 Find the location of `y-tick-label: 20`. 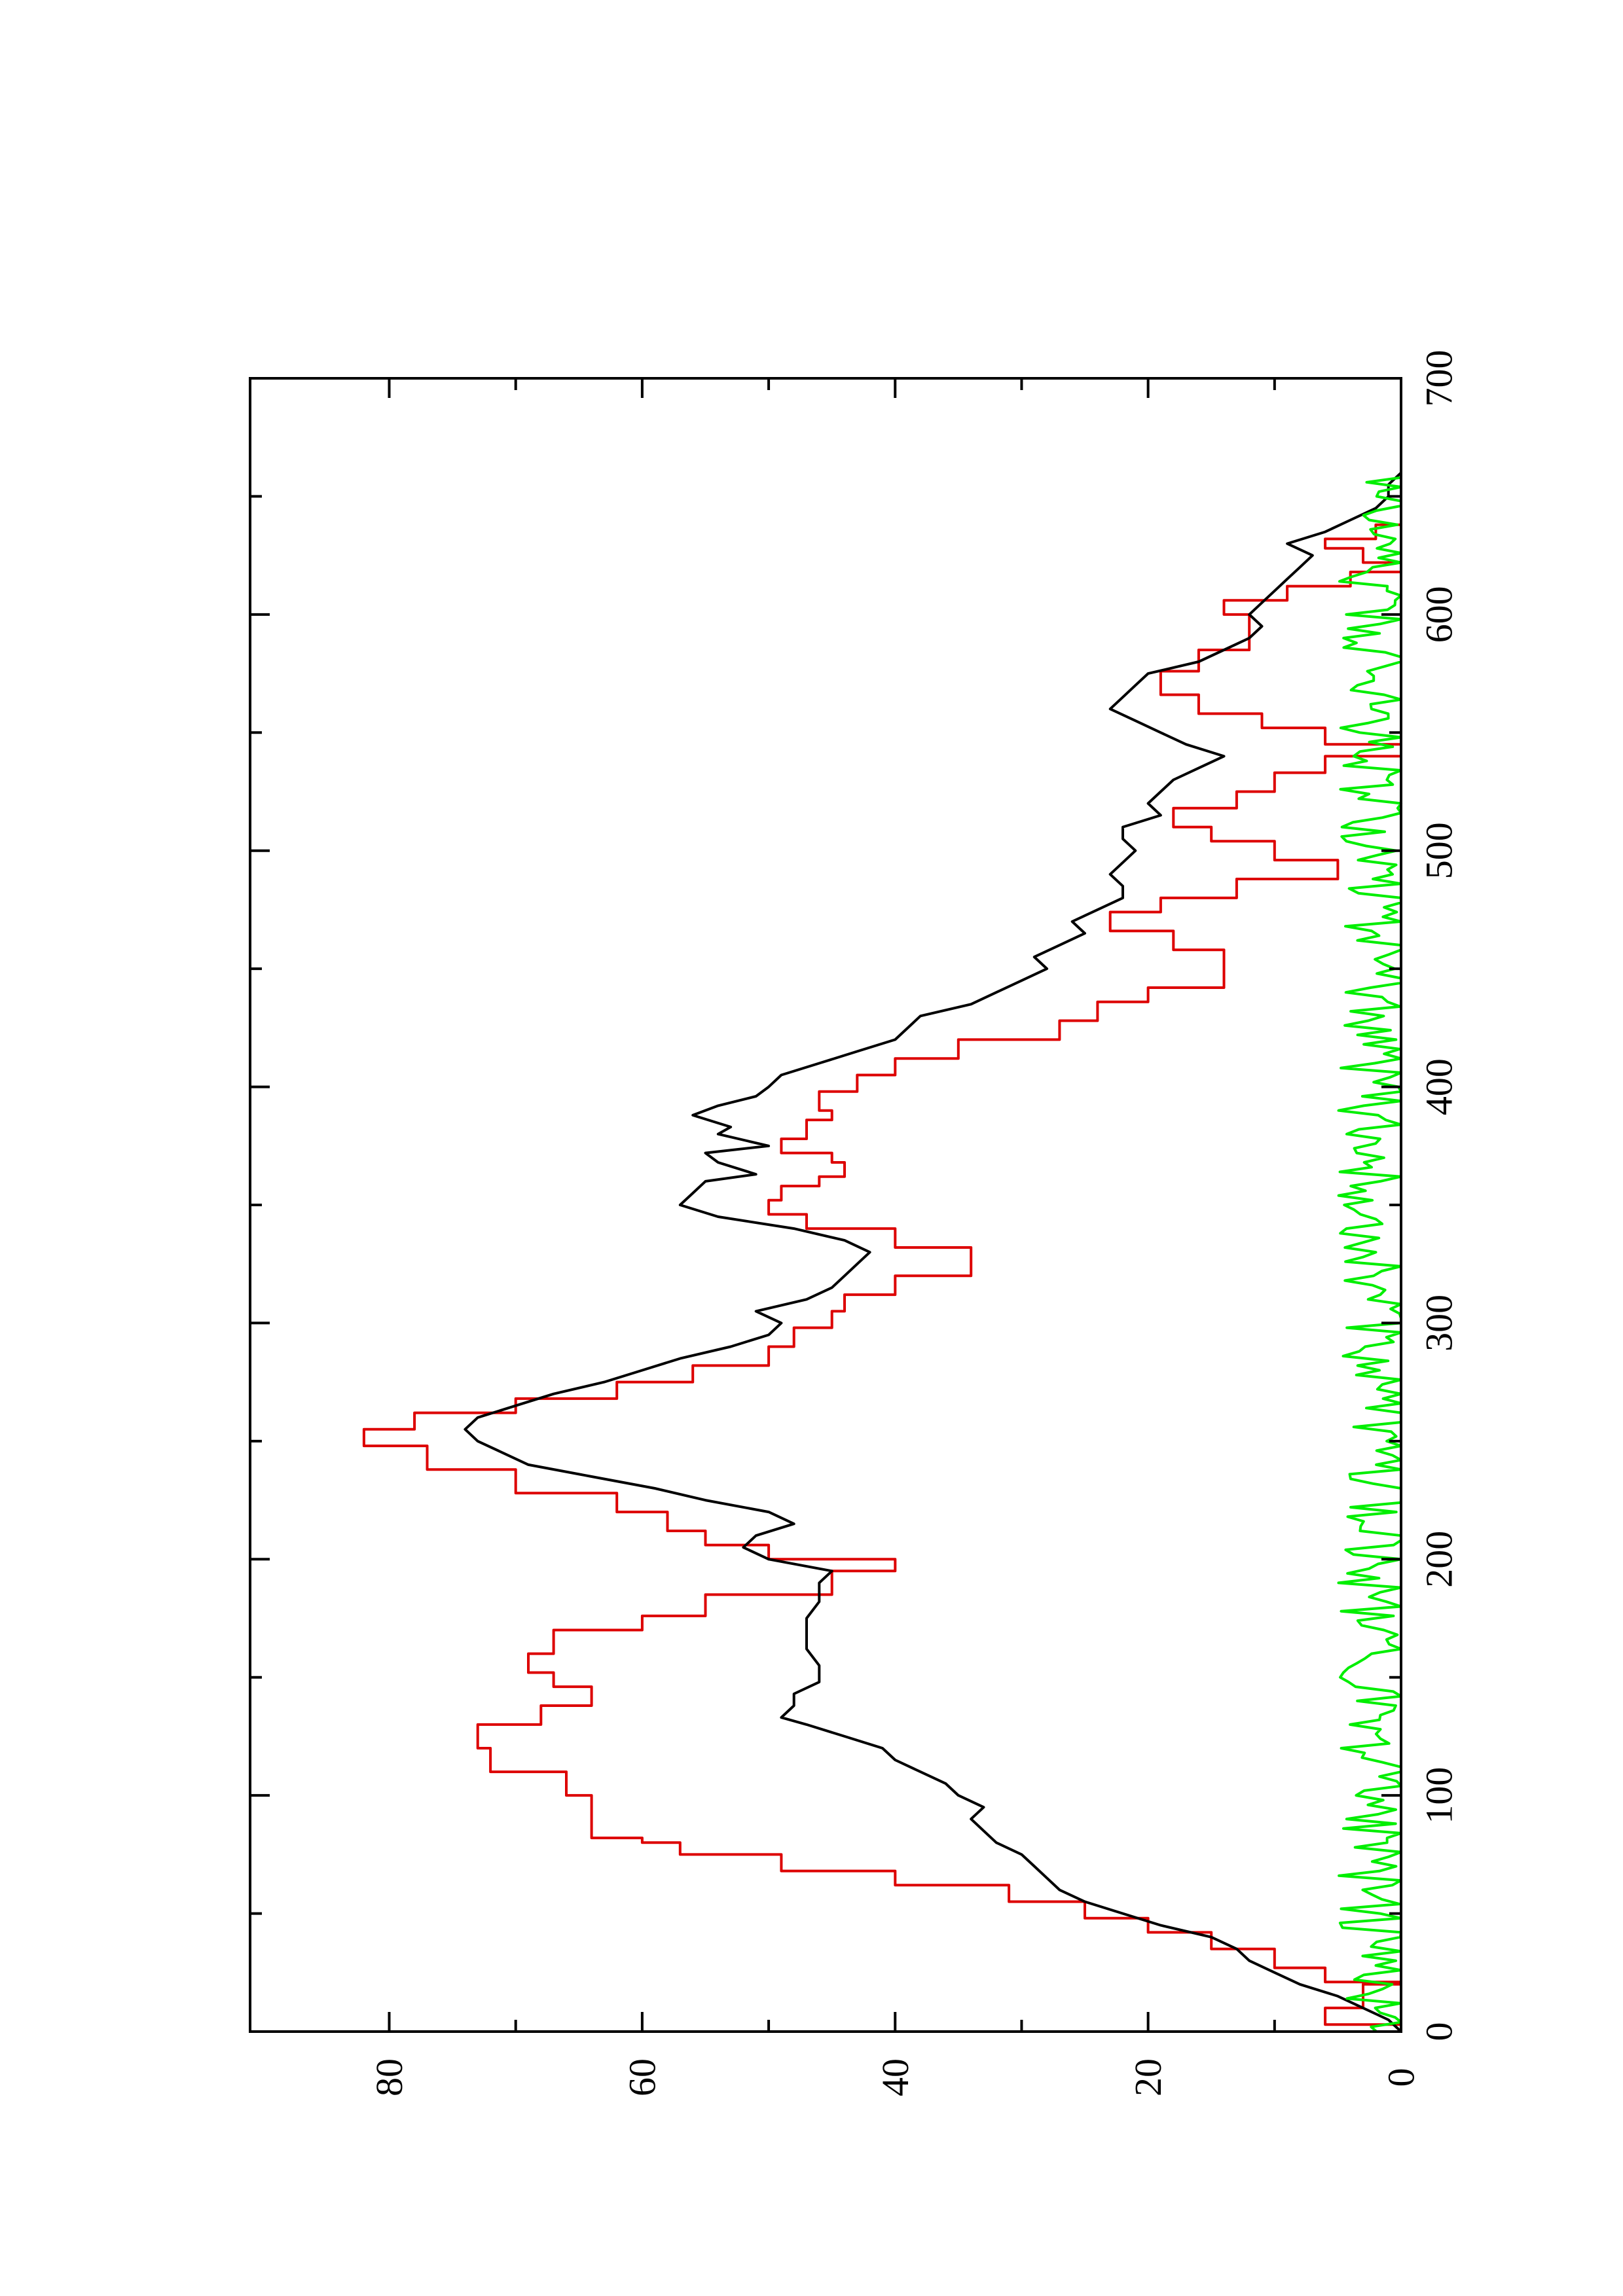

y-tick-label: 20 is located at coordinates (1148, 2077).